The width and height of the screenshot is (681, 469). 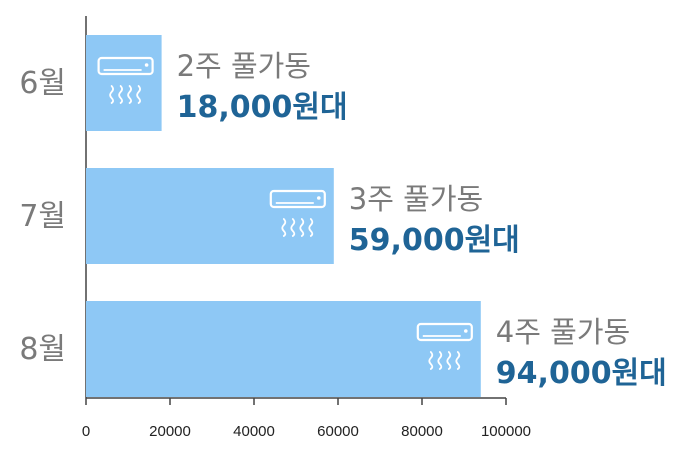 I want to click on x-tick-label: 40000, so click(x=254, y=431).